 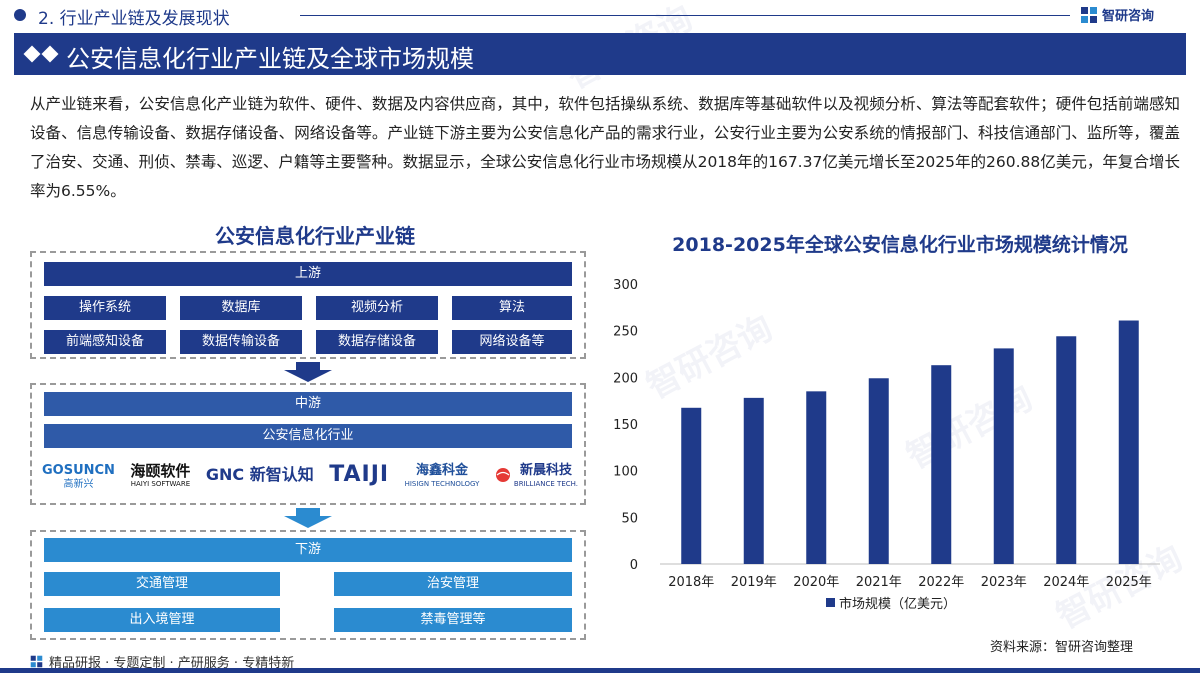 I want to click on downstream-box, so click(x=308, y=585).